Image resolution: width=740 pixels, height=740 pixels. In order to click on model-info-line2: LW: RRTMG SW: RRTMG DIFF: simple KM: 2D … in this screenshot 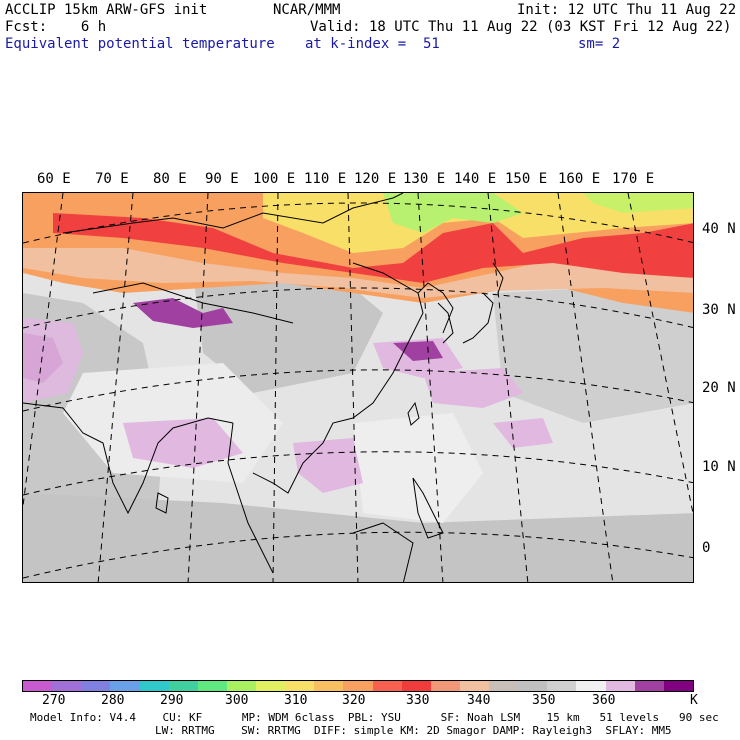, I will do `click(413, 730)`.